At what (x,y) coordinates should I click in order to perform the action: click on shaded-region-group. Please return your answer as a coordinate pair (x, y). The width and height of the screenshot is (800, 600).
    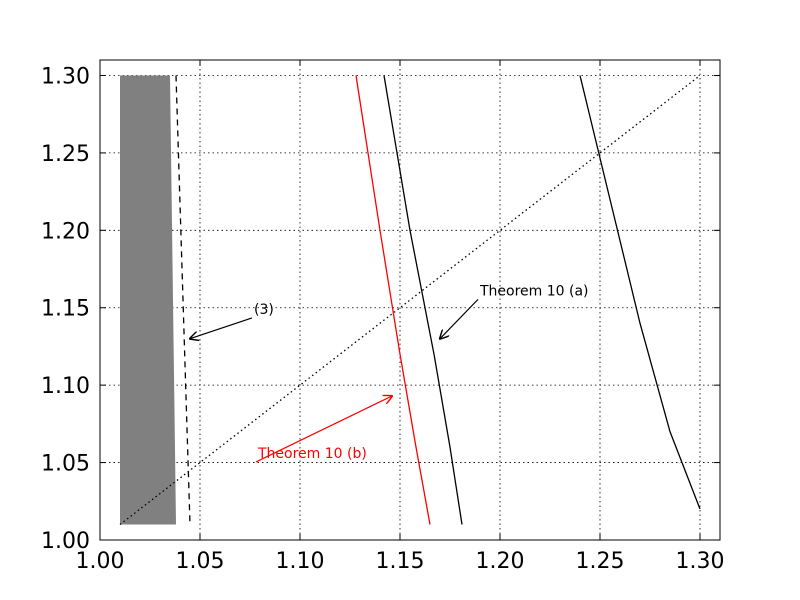
    Looking at the image, I should click on (148, 300).